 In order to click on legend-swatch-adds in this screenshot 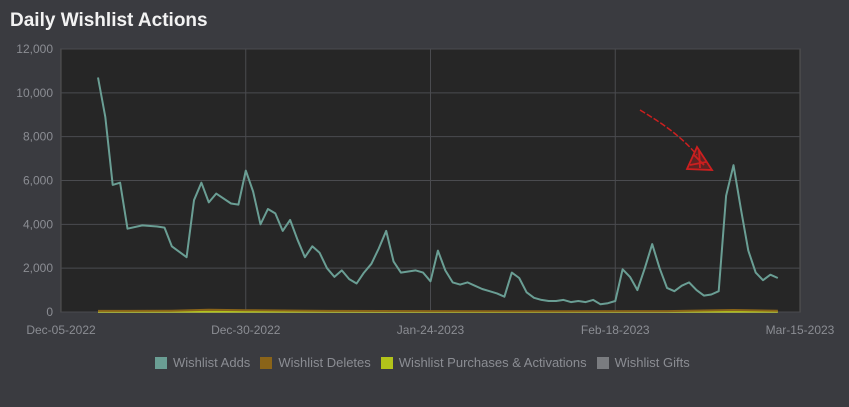, I will do `click(161, 362)`.